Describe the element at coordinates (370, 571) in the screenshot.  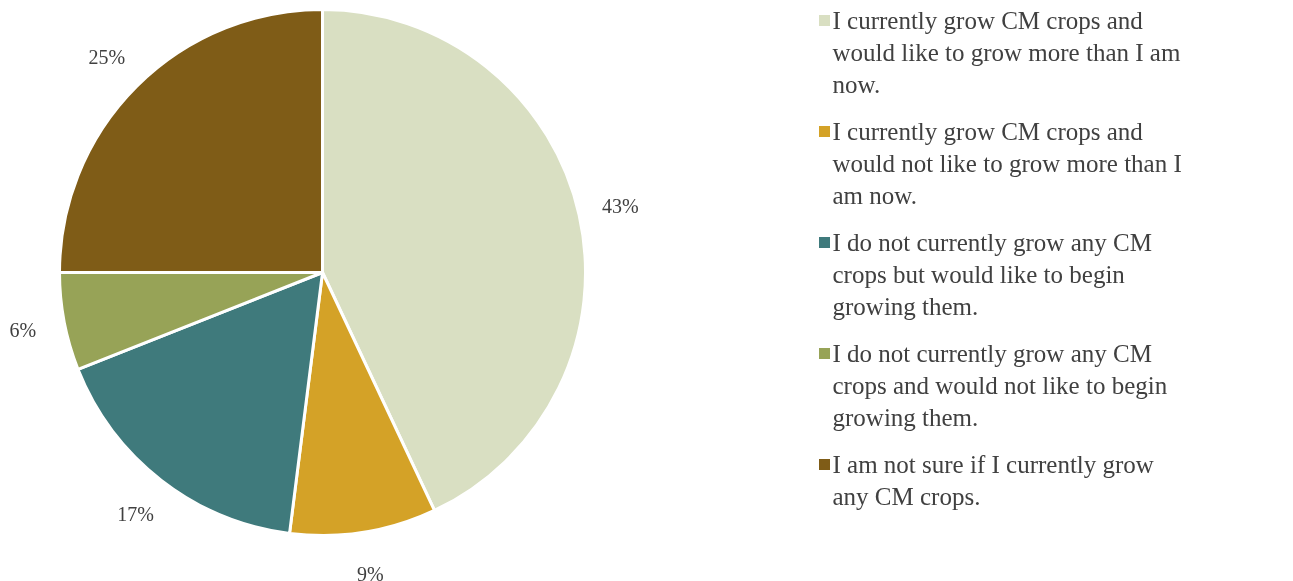
I see `data-label: 9%` at that location.